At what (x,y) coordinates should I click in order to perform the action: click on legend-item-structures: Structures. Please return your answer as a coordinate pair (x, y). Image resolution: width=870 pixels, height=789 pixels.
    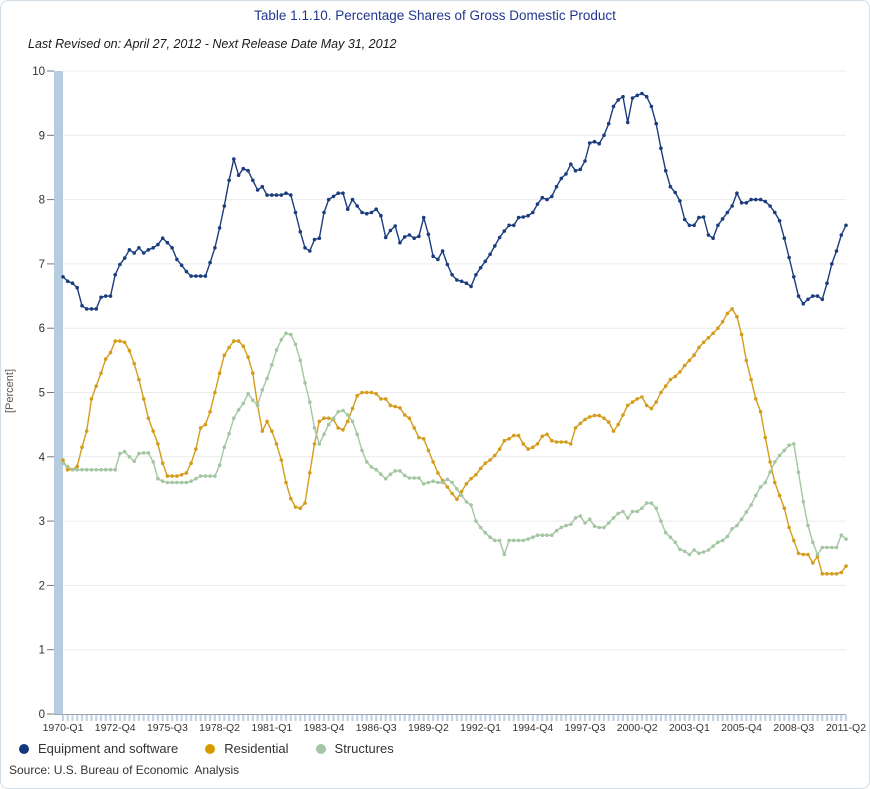
    Looking at the image, I should click on (354, 748).